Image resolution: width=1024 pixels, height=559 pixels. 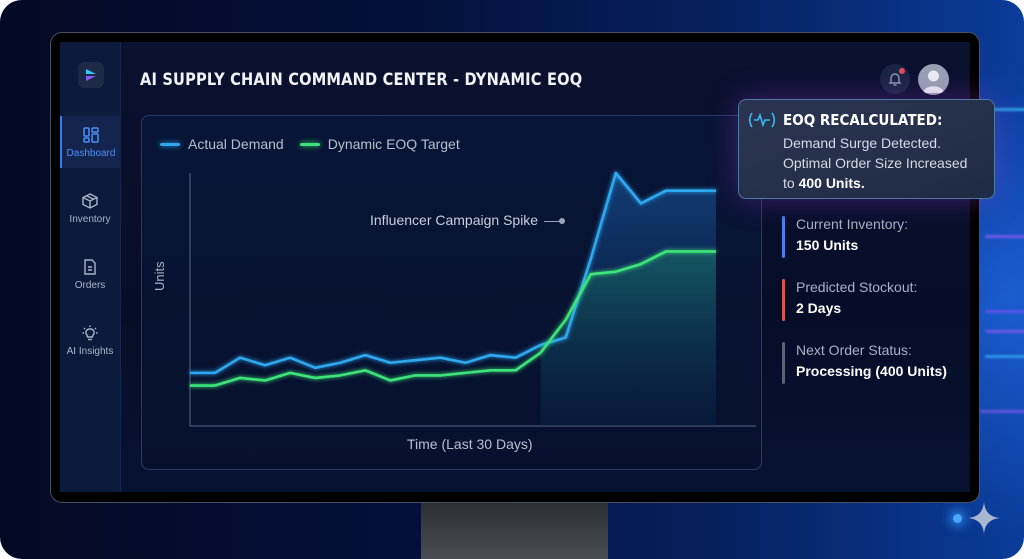 What do you see at coordinates (872, 302) in the screenshot?
I see `kpi-predicted-stockout: Predicted Stockout: 2 Days` at bounding box center [872, 302].